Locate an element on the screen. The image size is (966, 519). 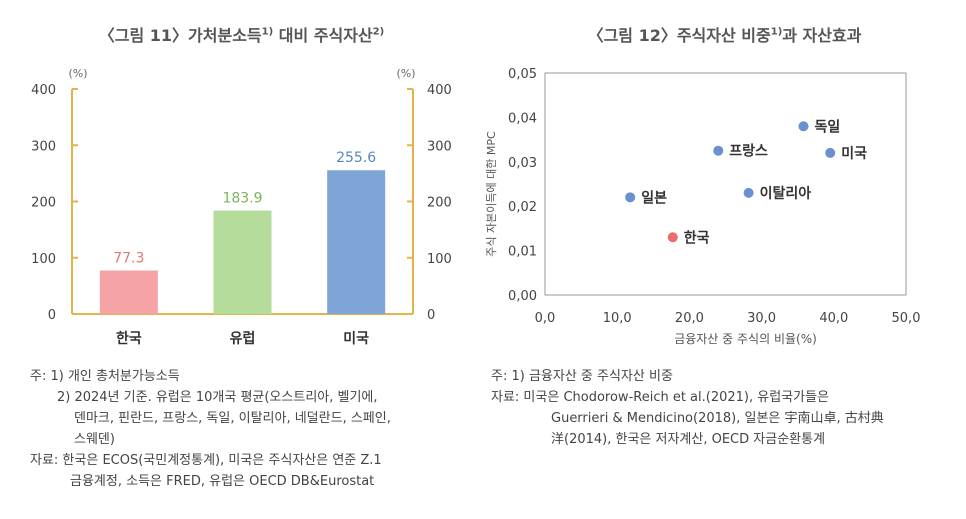
y-tick-label-left: 400 is located at coordinates (43, 90).